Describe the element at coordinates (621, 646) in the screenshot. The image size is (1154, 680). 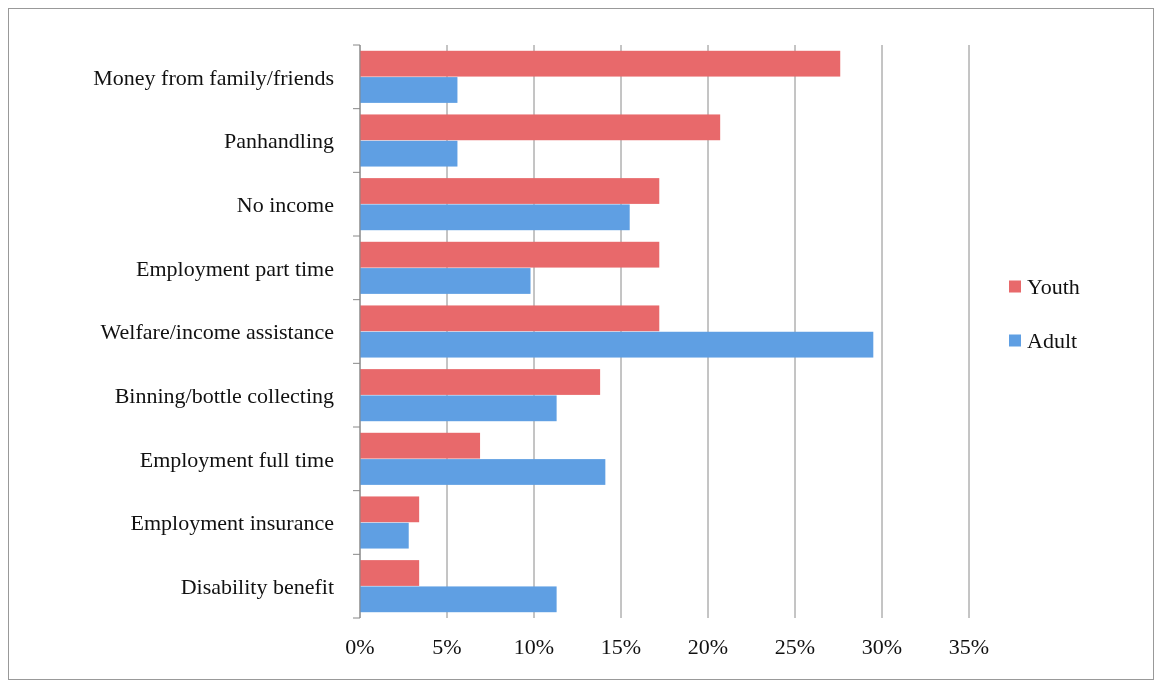
I see `x-tick-label: 15%` at that location.